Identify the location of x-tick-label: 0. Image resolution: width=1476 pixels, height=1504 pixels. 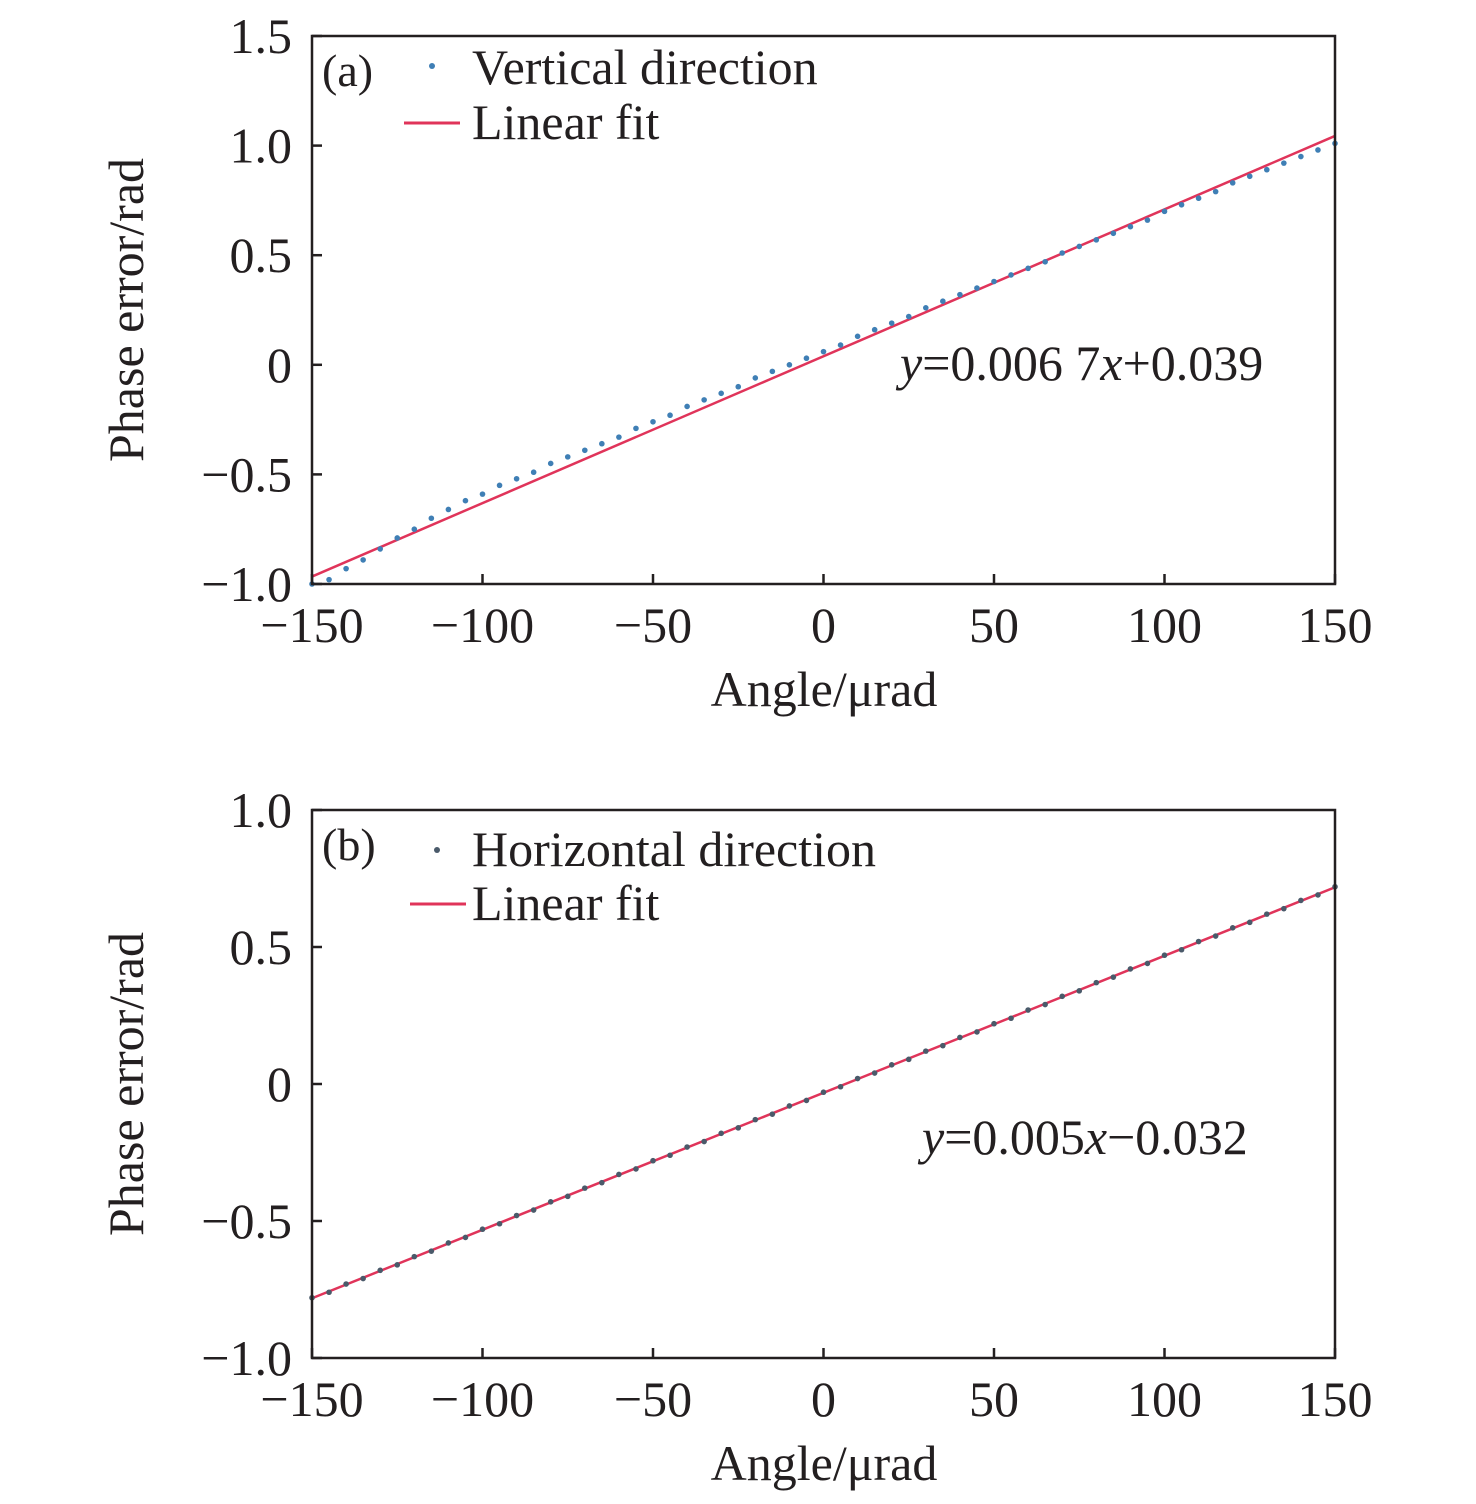
(823, 1399).